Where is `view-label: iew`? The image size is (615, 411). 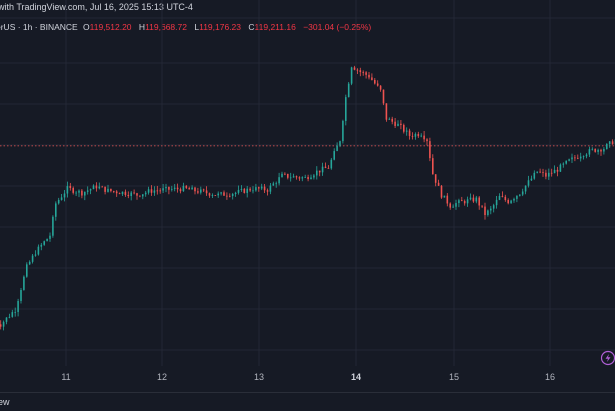 view-label: iew is located at coordinates (5, 402).